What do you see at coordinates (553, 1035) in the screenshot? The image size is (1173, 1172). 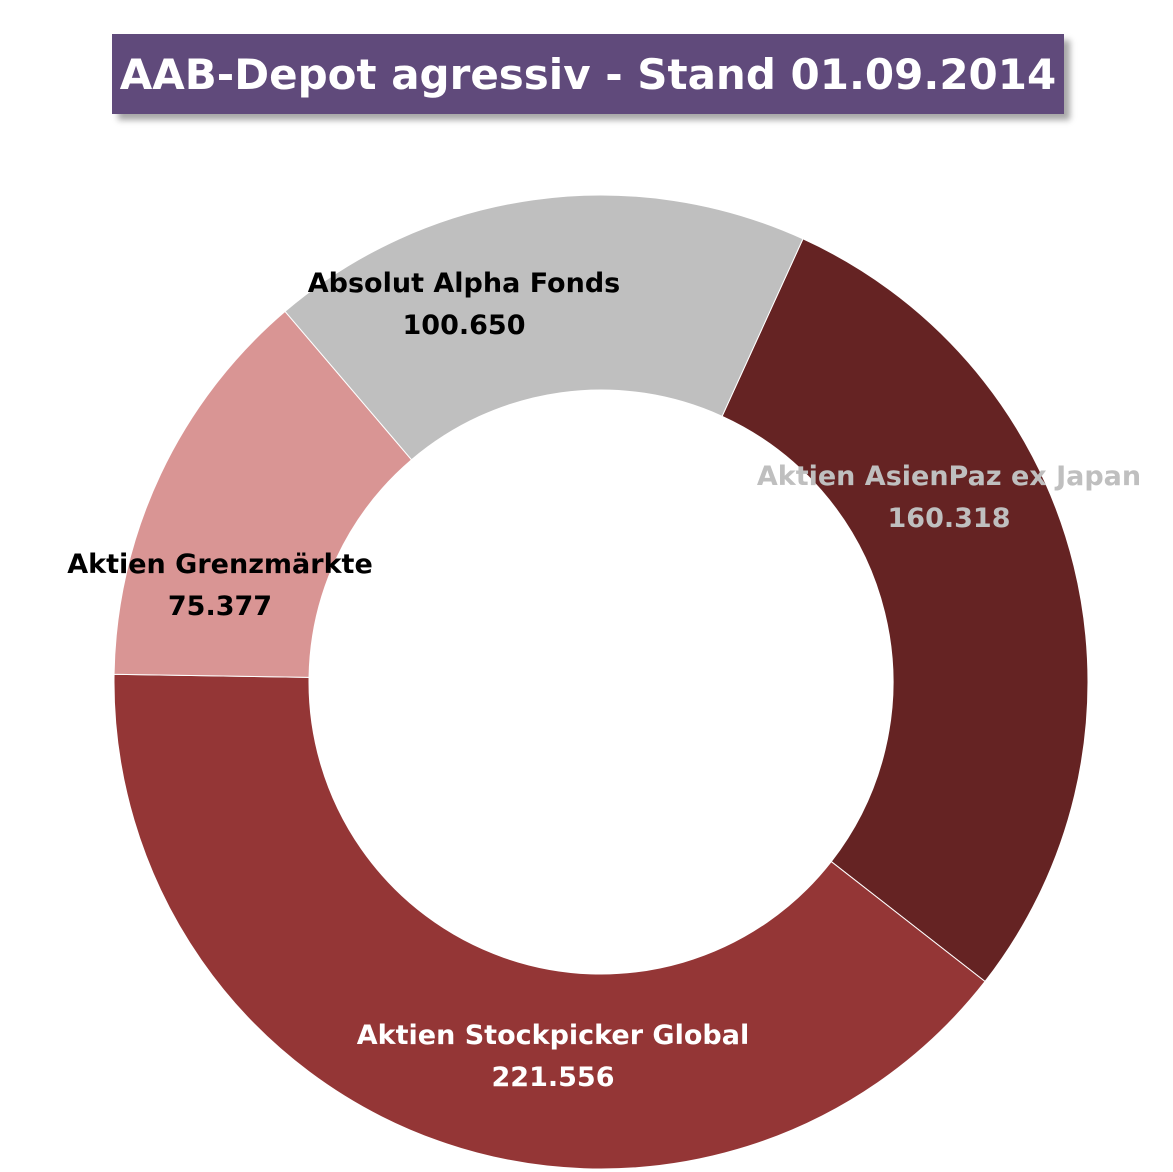 I see `slice-label-2: Aktien Stockpicker Global` at bounding box center [553, 1035].